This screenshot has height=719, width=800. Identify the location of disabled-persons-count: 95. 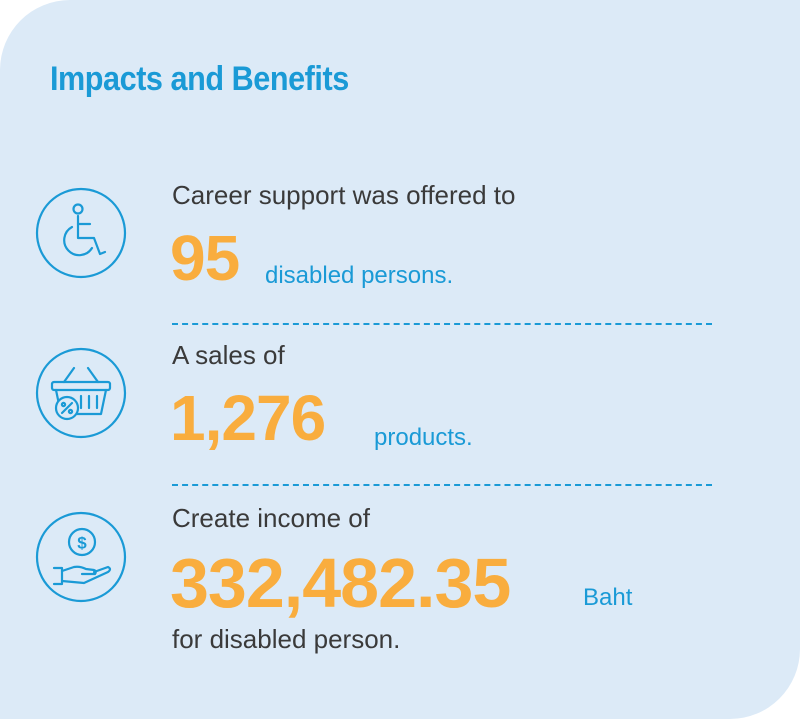
(205, 258).